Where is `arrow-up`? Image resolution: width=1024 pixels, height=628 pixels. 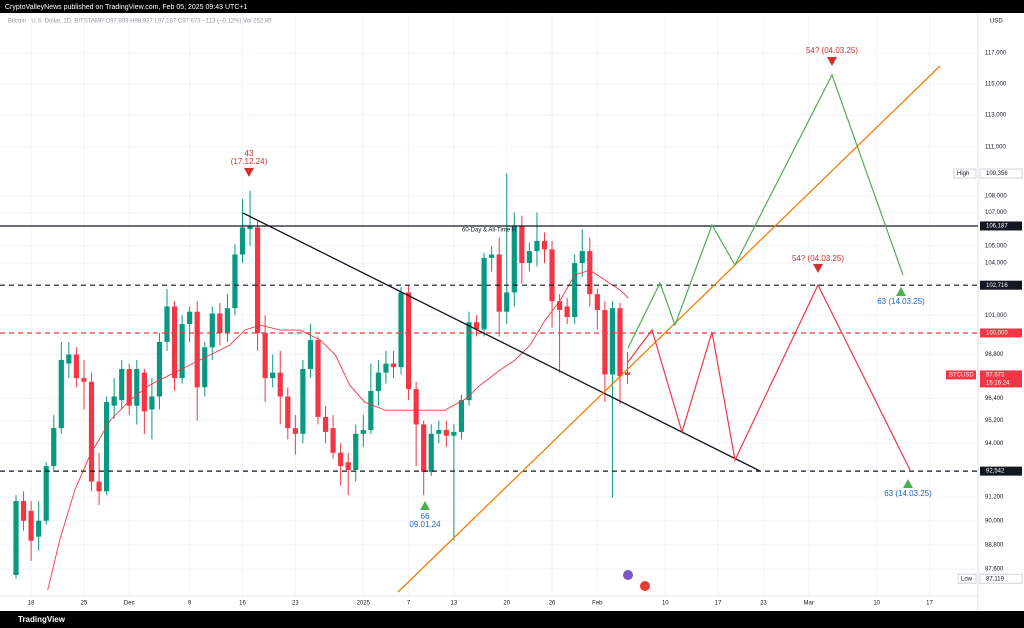
arrow-up is located at coordinates (908, 483).